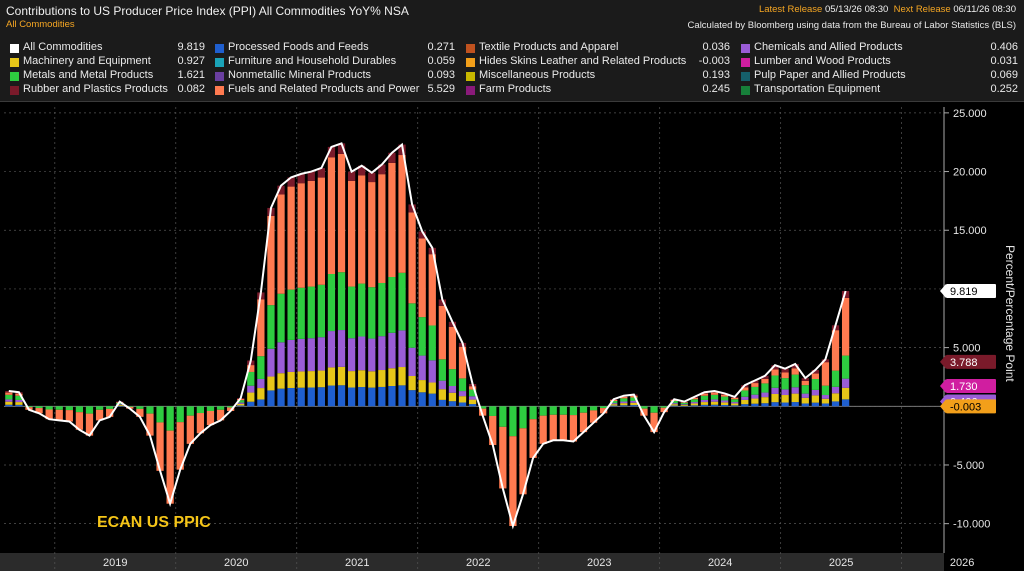 This screenshot has width=1024, height=571. What do you see at coordinates (298, 47) in the screenshot?
I see `legend-name: Processed Foods and Feeds` at bounding box center [298, 47].